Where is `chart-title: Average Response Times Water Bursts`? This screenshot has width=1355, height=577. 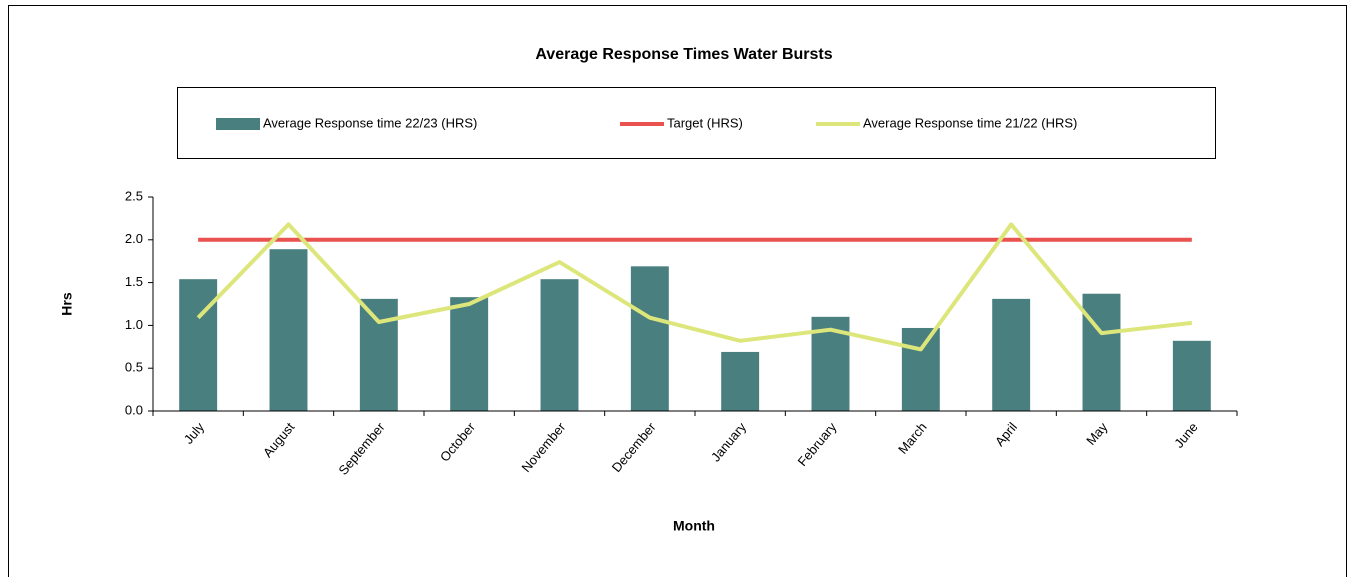
chart-title: Average Response Times Water Bursts is located at coordinates (683, 54).